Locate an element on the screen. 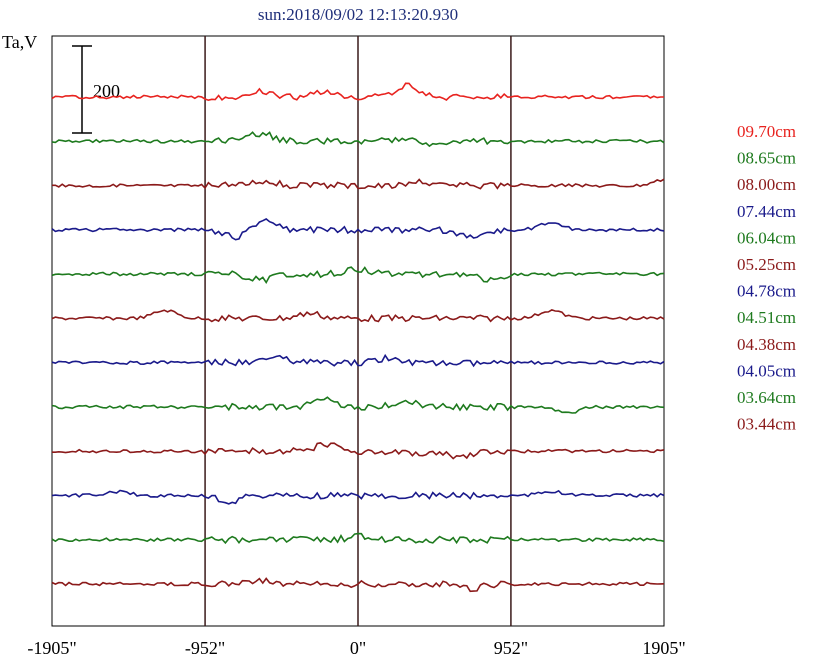 Image resolution: width=813 pixels, height=662 pixels. series-line-03.64cm is located at coordinates (358, 538).